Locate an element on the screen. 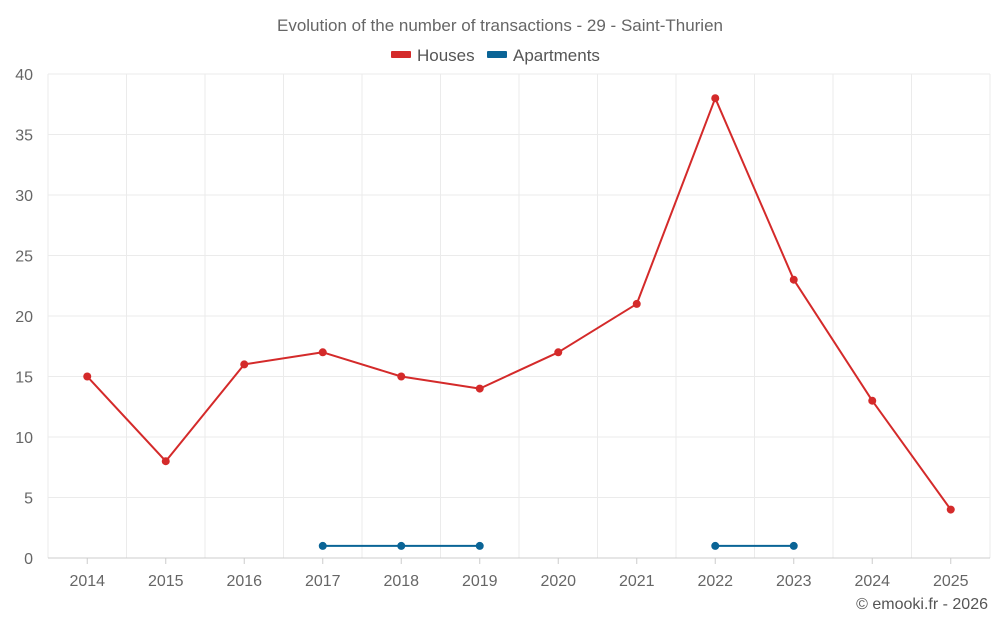 The height and width of the screenshot is (625, 1000). legend: Houses Apartments is located at coordinates (495, 55).